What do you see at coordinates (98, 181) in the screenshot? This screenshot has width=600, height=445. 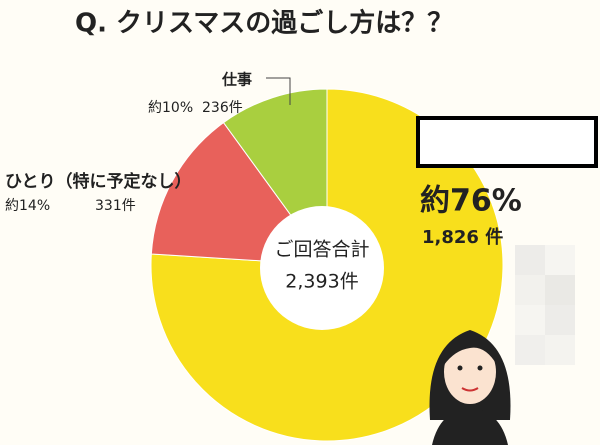 I see `category-label: ひとり（特に予定なし）` at bounding box center [98, 181].